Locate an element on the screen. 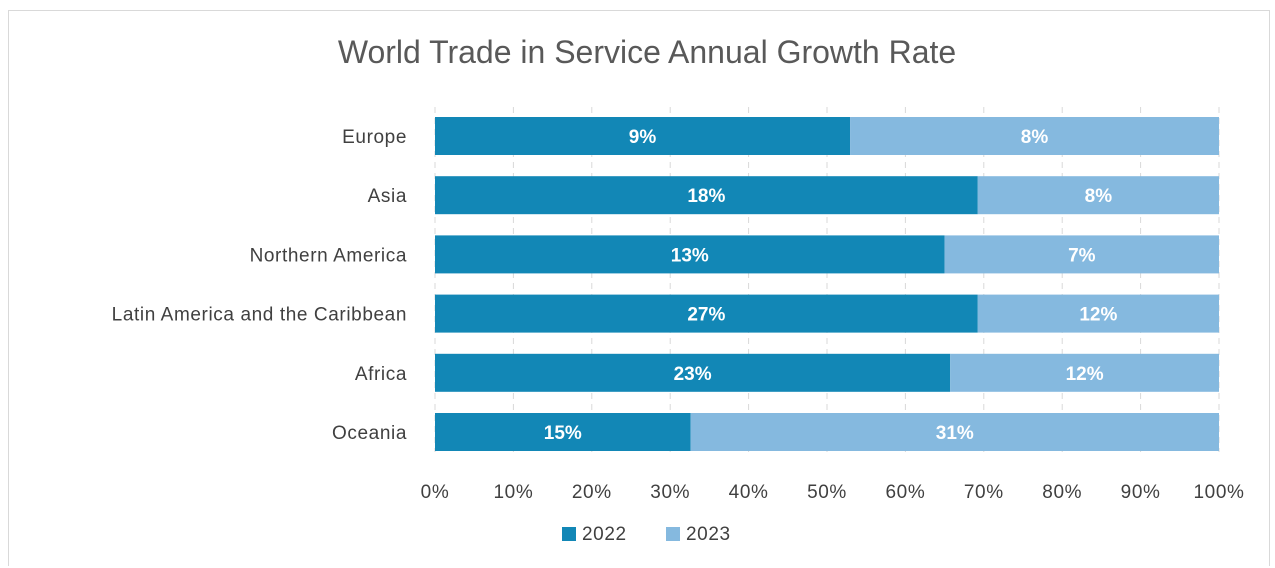  x-tick-label: 70% is located at coordinates (984, 492).